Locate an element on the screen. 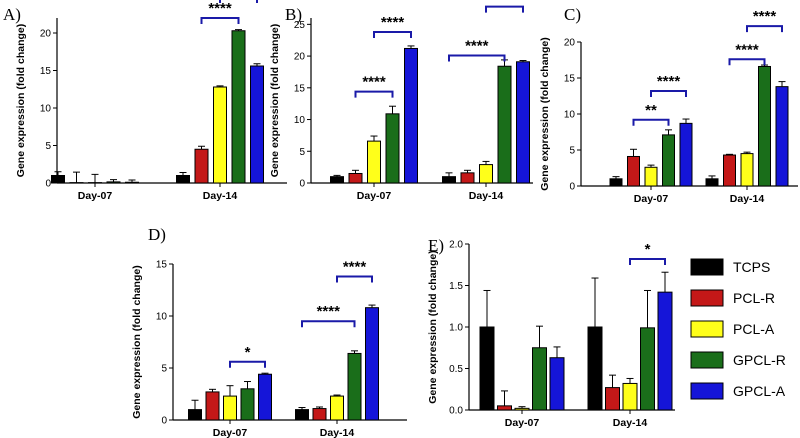  legend-swatch-pcl-r is located at coordinates (707, 298).